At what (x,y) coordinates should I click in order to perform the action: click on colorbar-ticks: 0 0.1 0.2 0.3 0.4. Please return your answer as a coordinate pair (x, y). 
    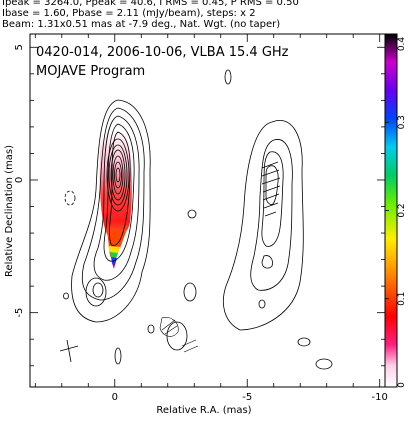
    Looking at the image, I should click on (396, 210).